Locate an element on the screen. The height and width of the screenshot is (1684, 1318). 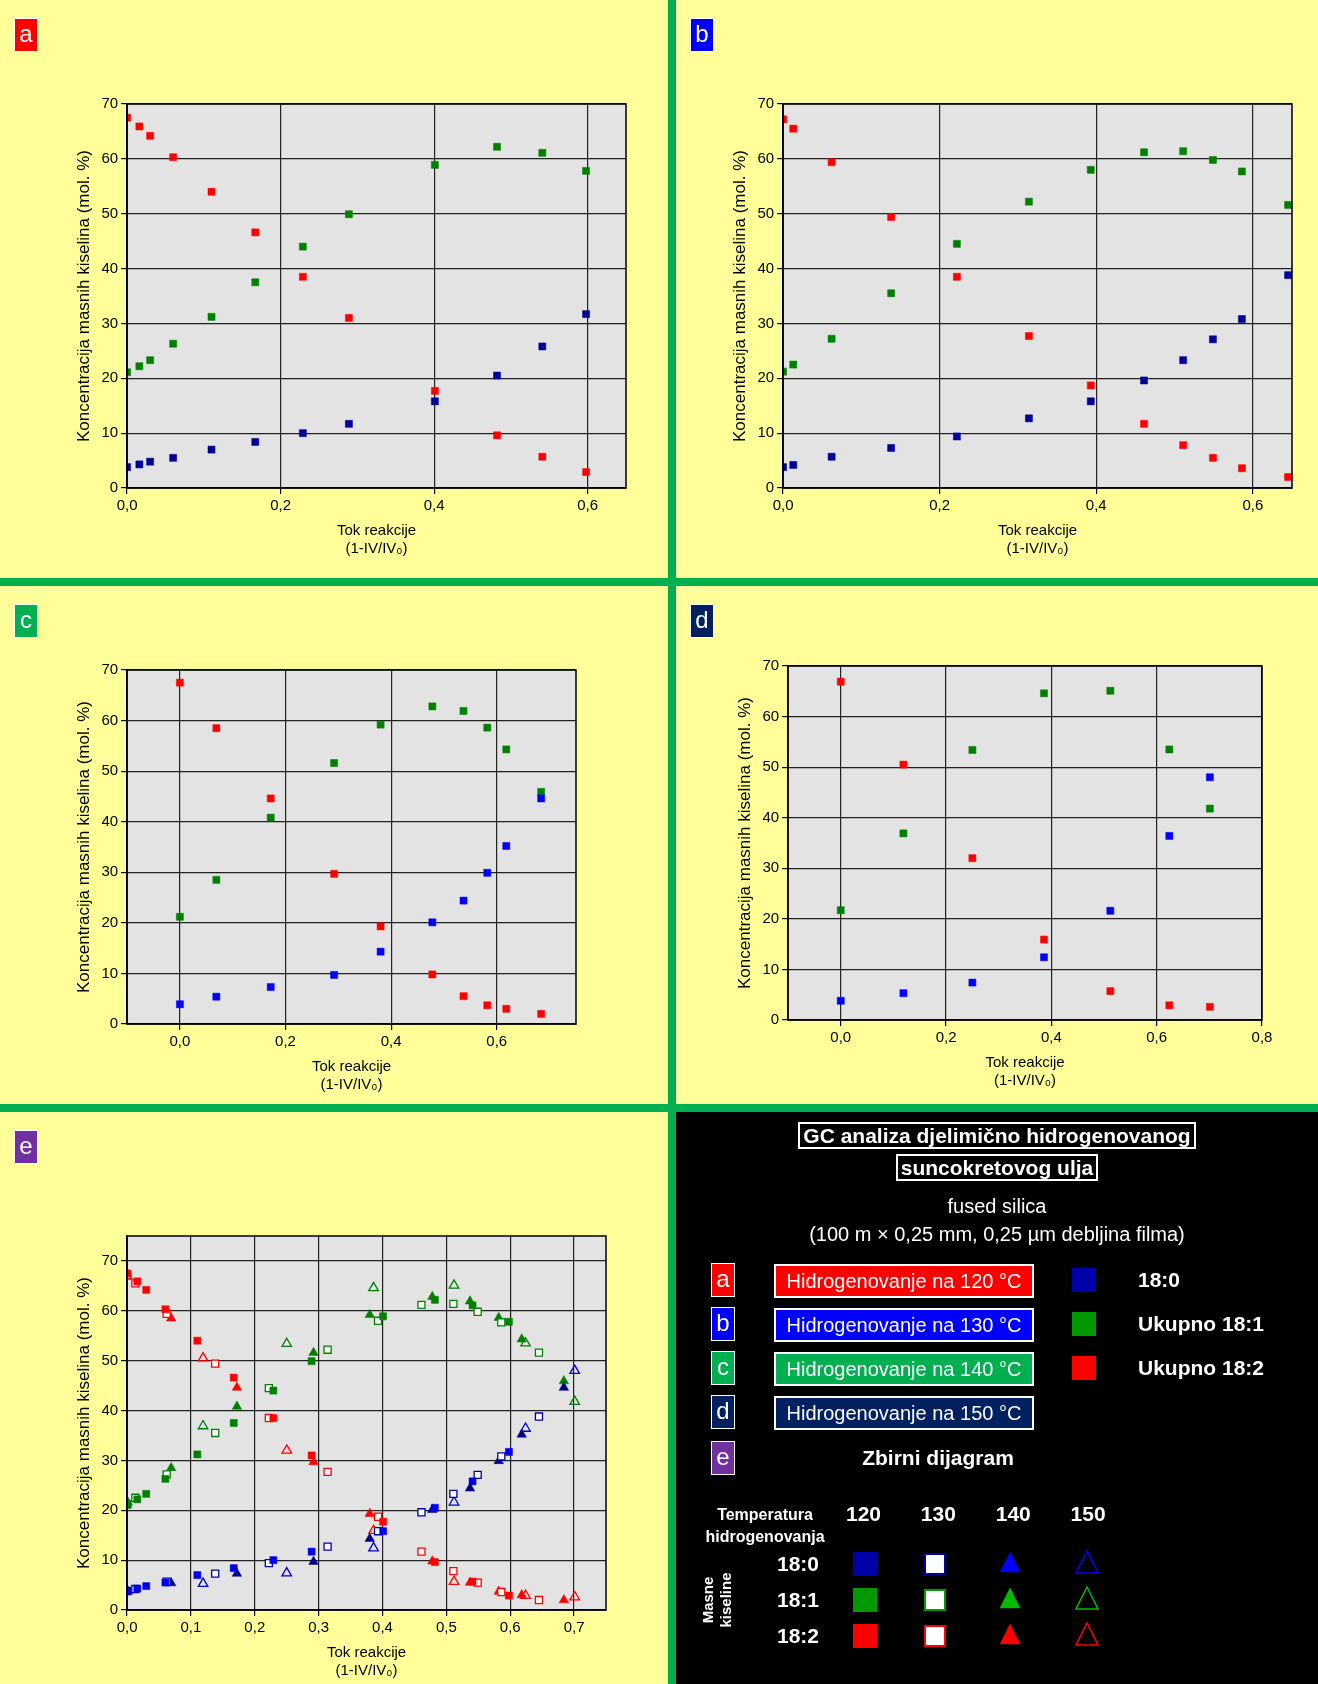
text: d is located at coordinates (723, 1412).